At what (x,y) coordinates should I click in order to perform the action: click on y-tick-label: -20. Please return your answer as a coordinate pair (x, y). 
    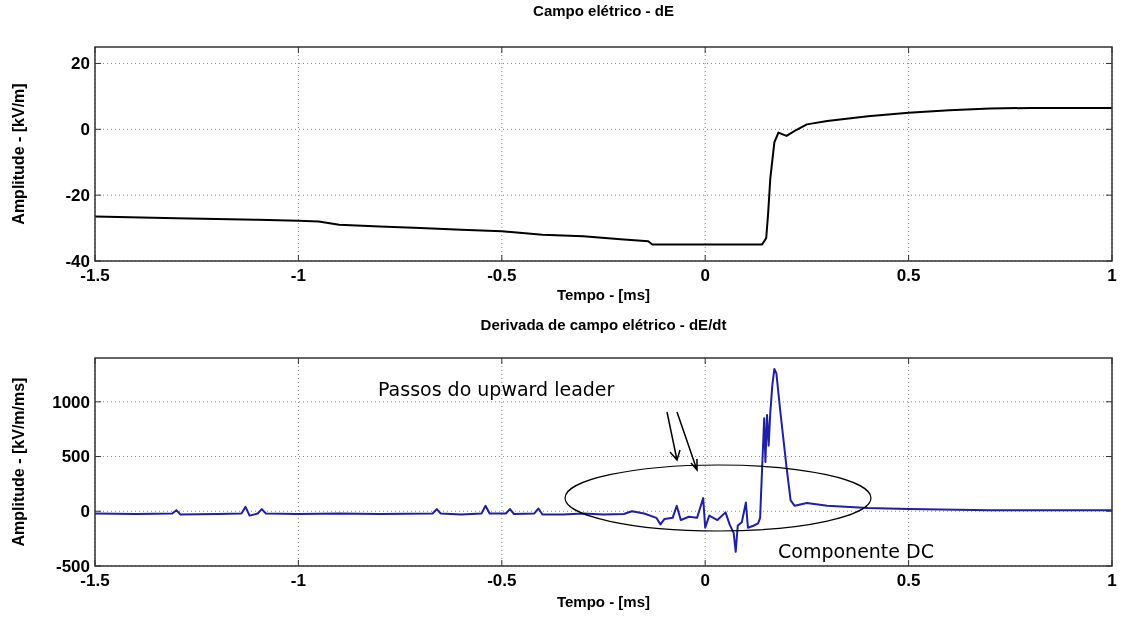
    Looking at the image, I should click on (77, 196).